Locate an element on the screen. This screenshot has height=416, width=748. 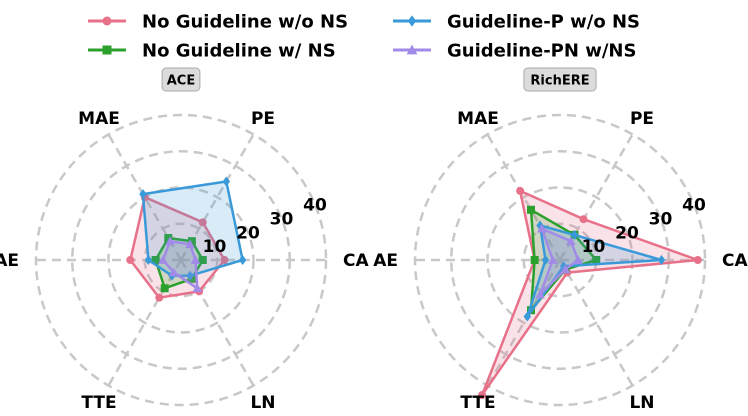
legend-entry-no-guideline-w-ns: No Guideline w/ NS is located at coordinates (212, 51).